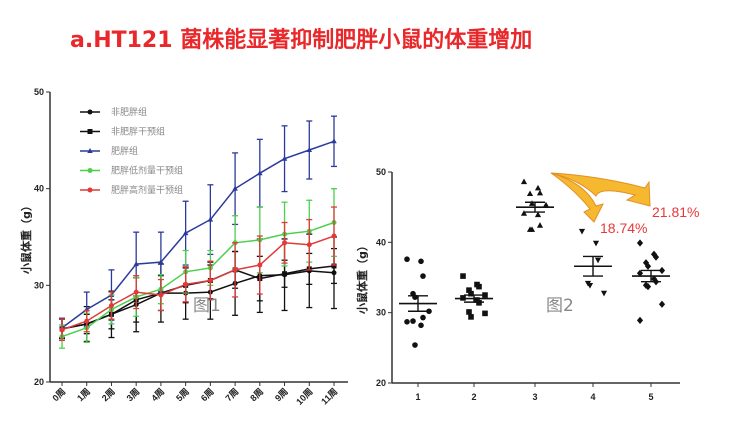  Describe the element at coordinates (381, 313) in the screenshot. I see `y-tick-label: 30` at that location.